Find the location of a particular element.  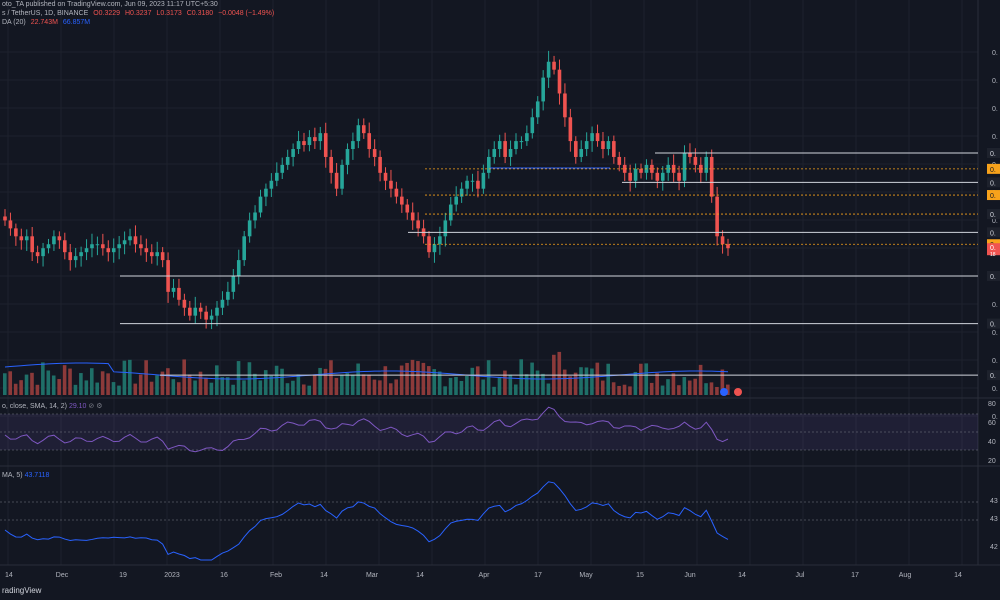

rsi-tick: 20 is located at coordinates (992, 461).